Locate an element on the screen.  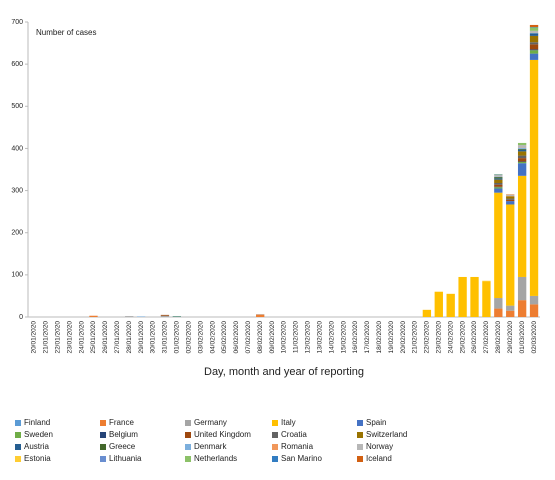
legend-label: Sweden is located at coordinates (38, 434).